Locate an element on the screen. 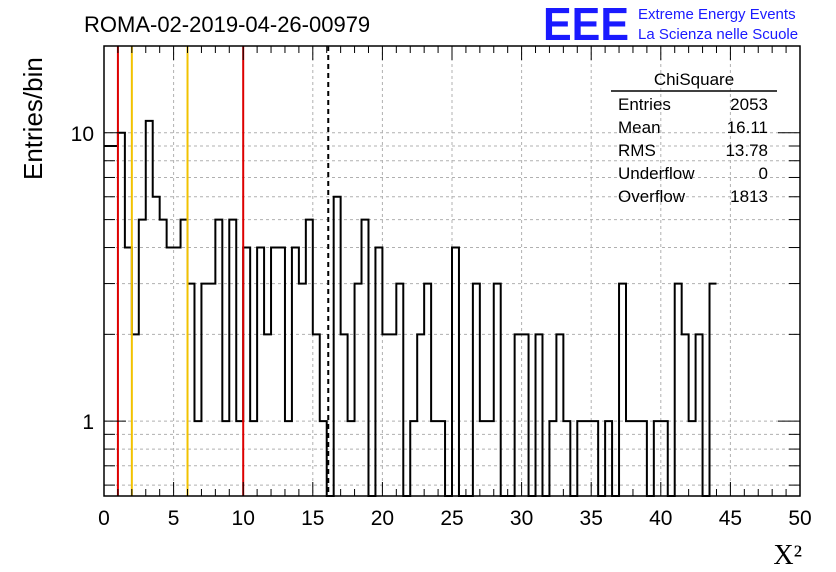  stats-value-rms: 13.78 is located at coordinates (746, 150).